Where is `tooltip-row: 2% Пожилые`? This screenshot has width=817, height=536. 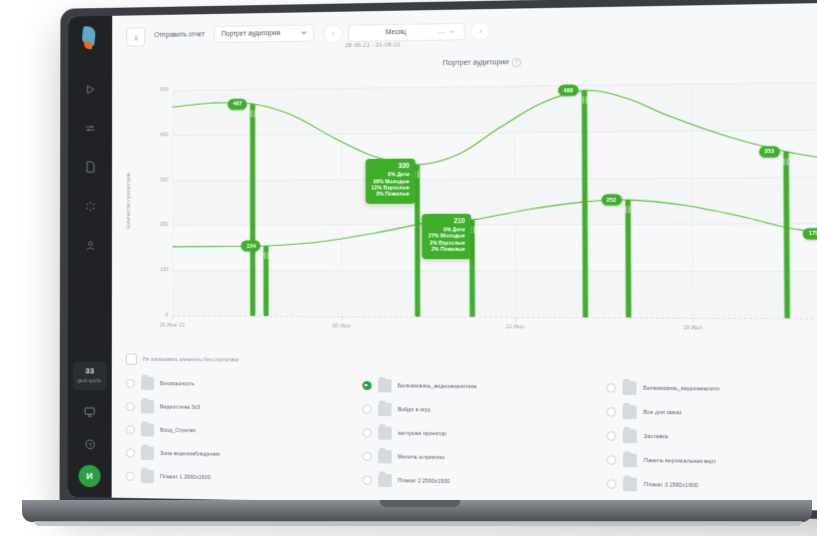 tooltip-row: 2% Пожилые is located at coordinates (448, 250).